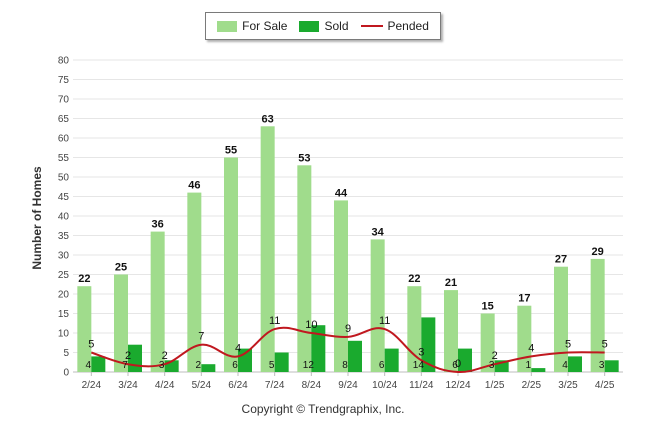  What do you see at coordinates (312, 385) in the screenshot?
I see `x-tick-label: 8/24` at bounding box center [312, 385].